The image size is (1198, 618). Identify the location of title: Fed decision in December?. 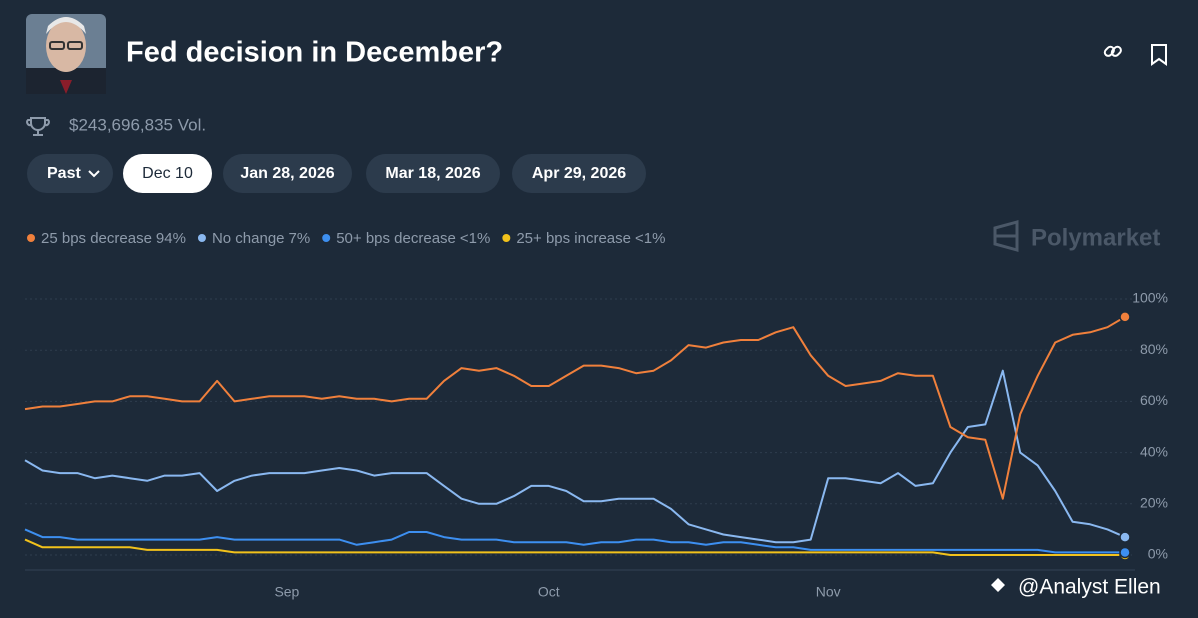
(314, 53).